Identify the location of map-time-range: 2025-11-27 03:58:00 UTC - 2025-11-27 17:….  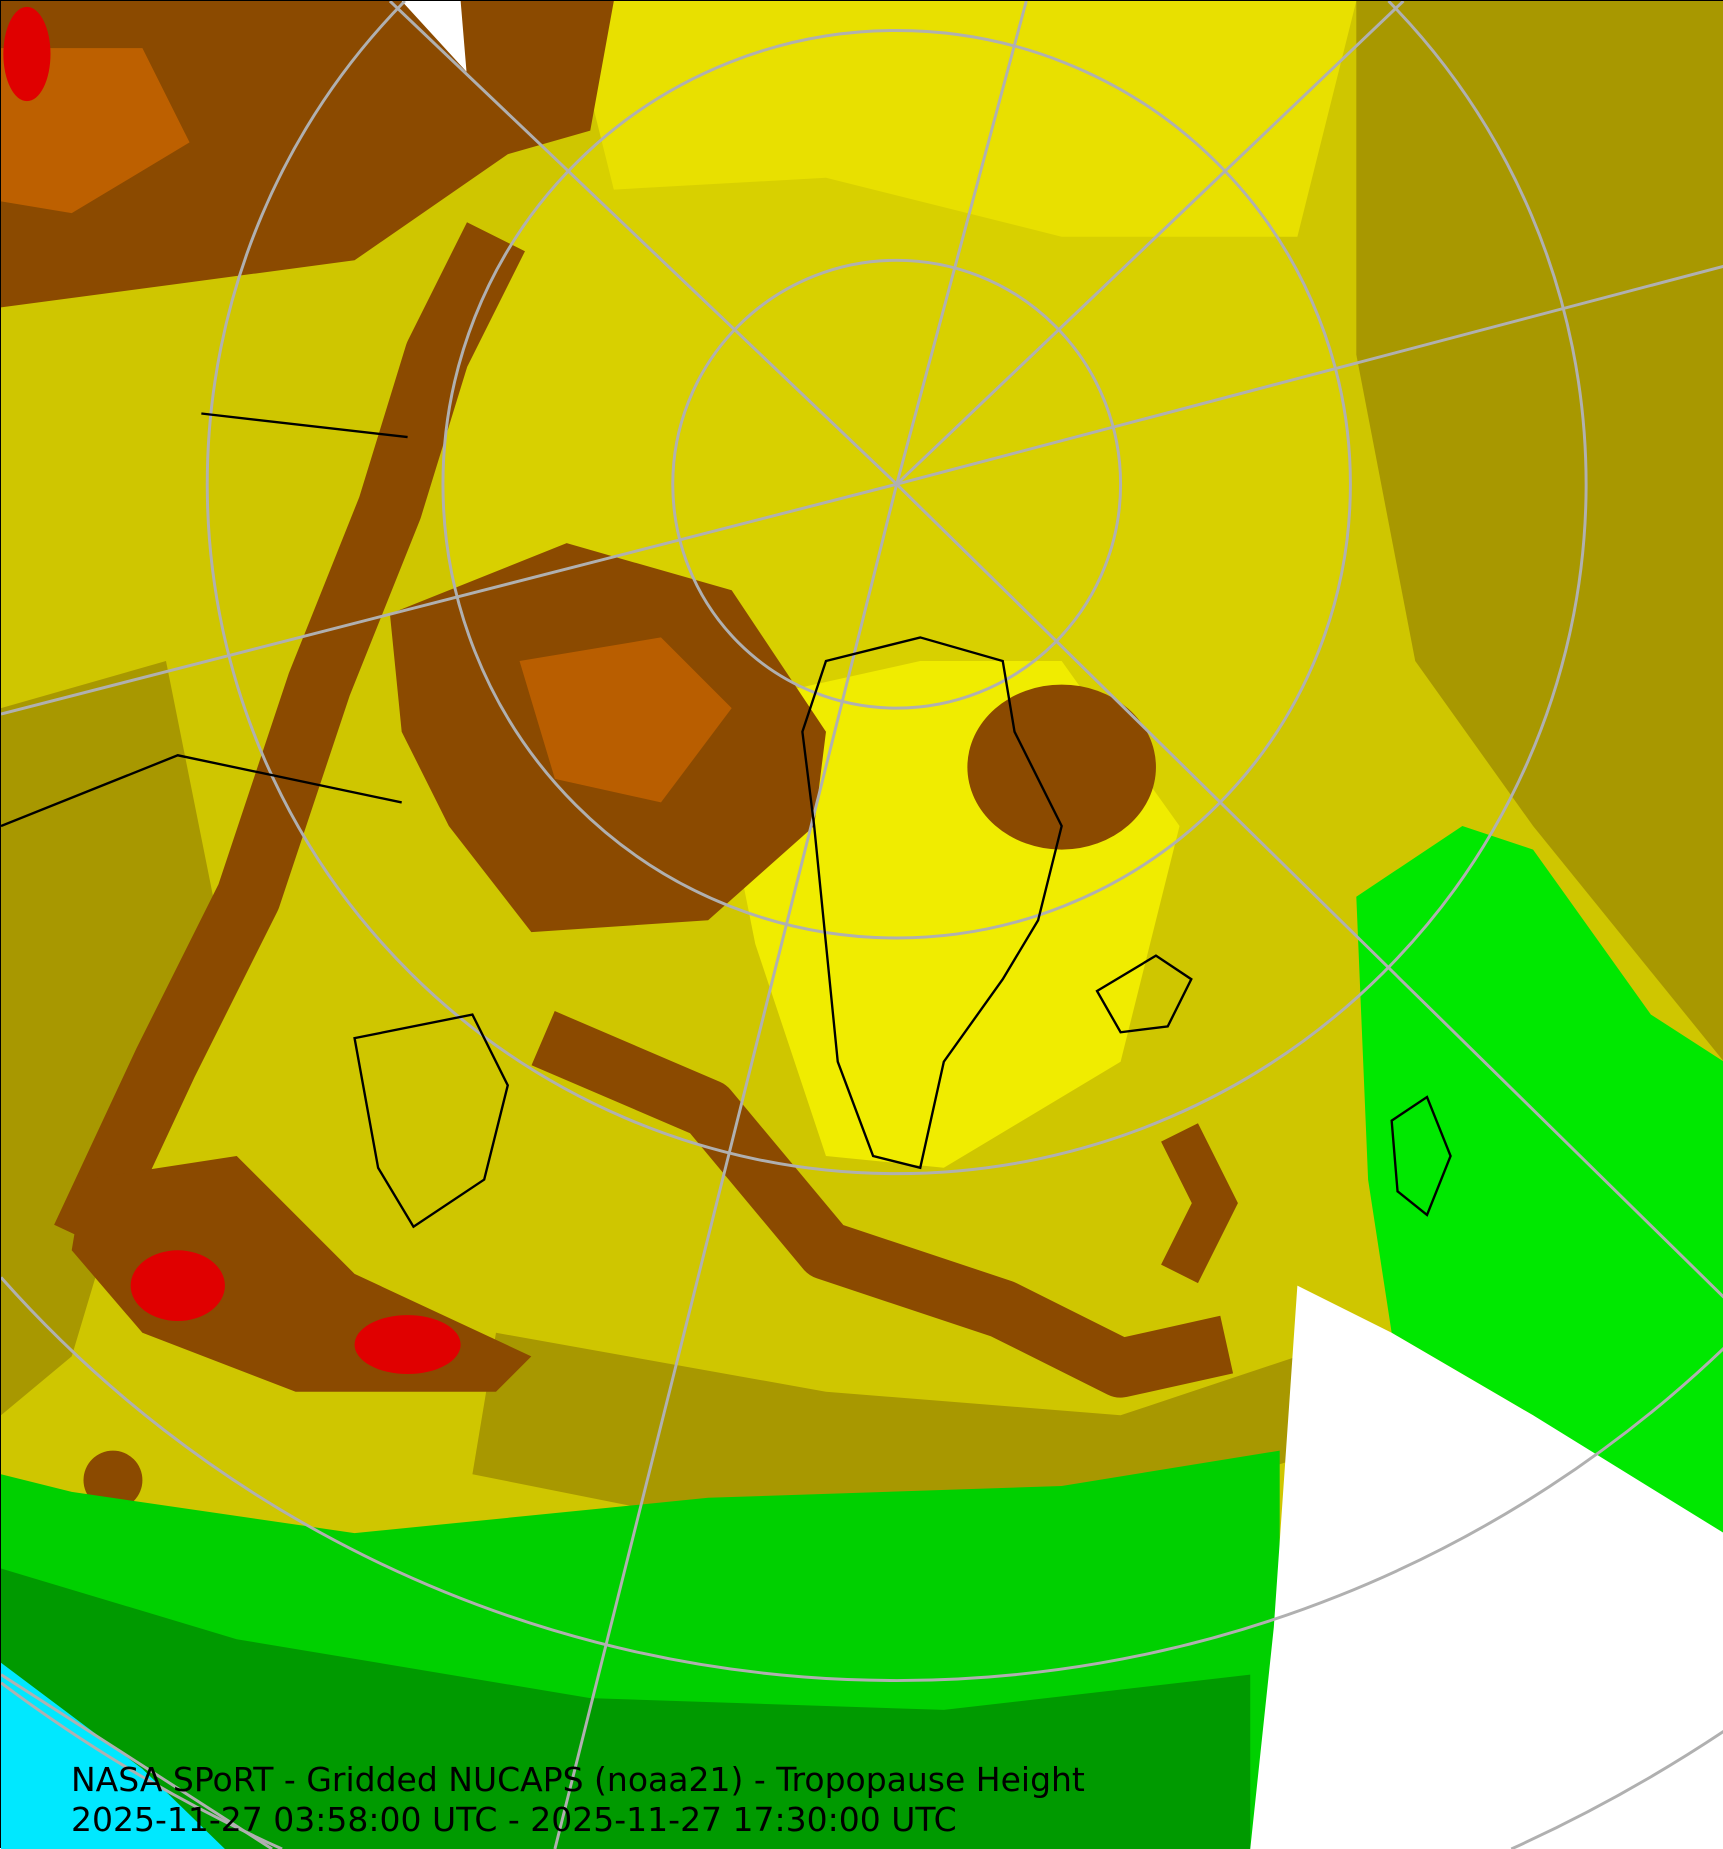
(514, 1819).